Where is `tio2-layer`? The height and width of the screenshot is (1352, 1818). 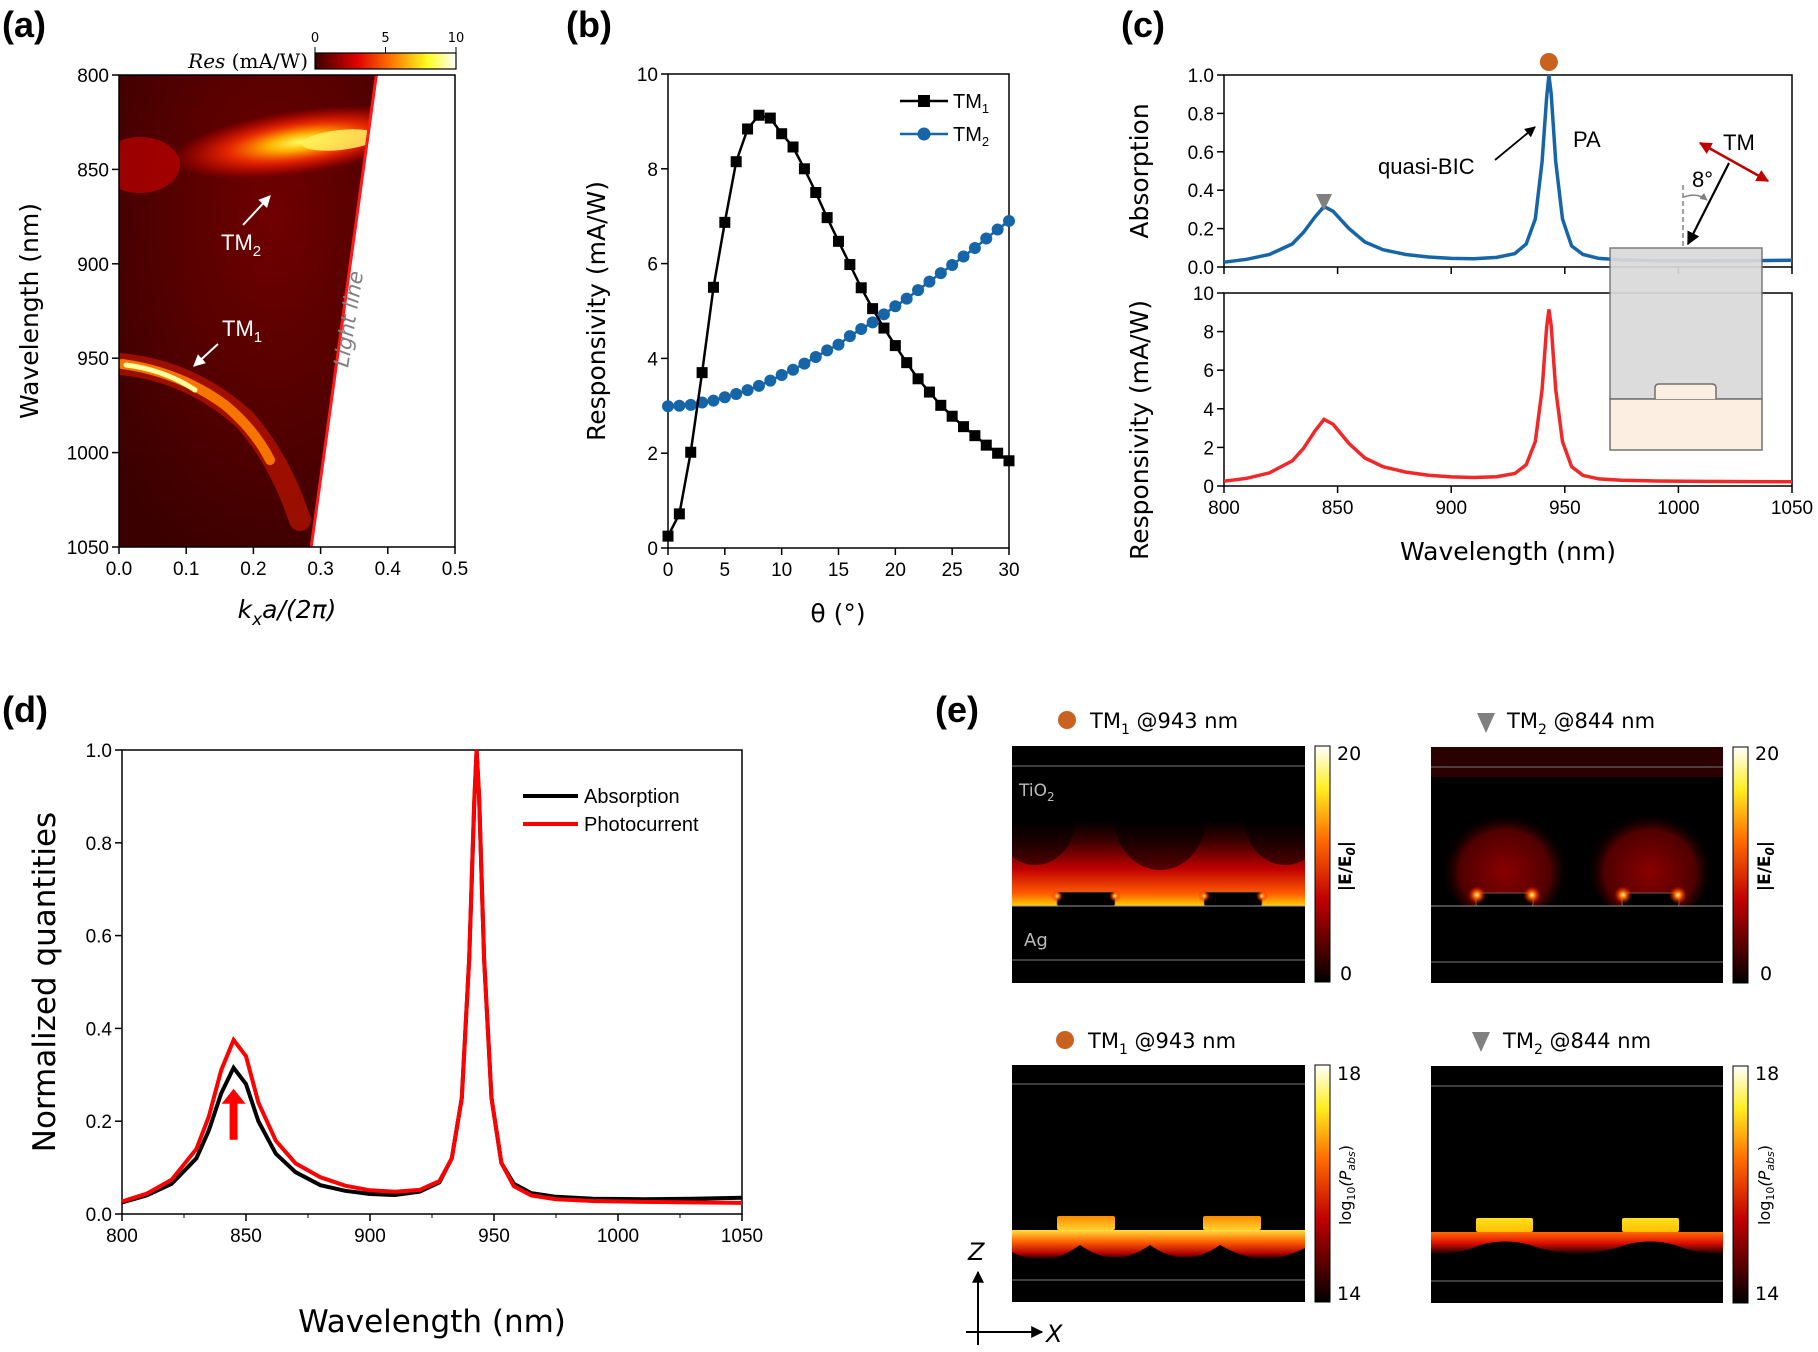
tio2-layer is located at coordinates (1686, 323).